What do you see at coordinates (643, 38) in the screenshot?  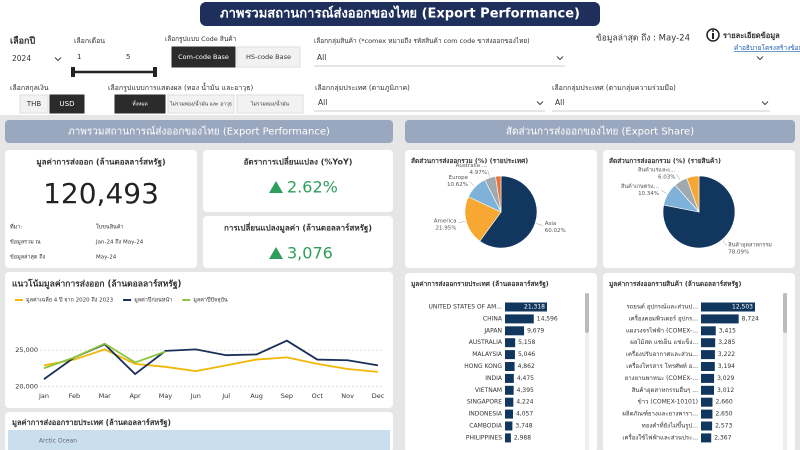 I see `latest-date: ข้อมูลล่าสุด ถึง : May-24` at bounding box center [643, 38].